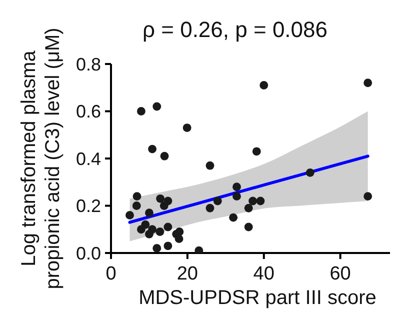  What do you see at coordinates (111, 273) in the screenshot?
I see `x-tick-label: 0` at bounding box center [111, 273].